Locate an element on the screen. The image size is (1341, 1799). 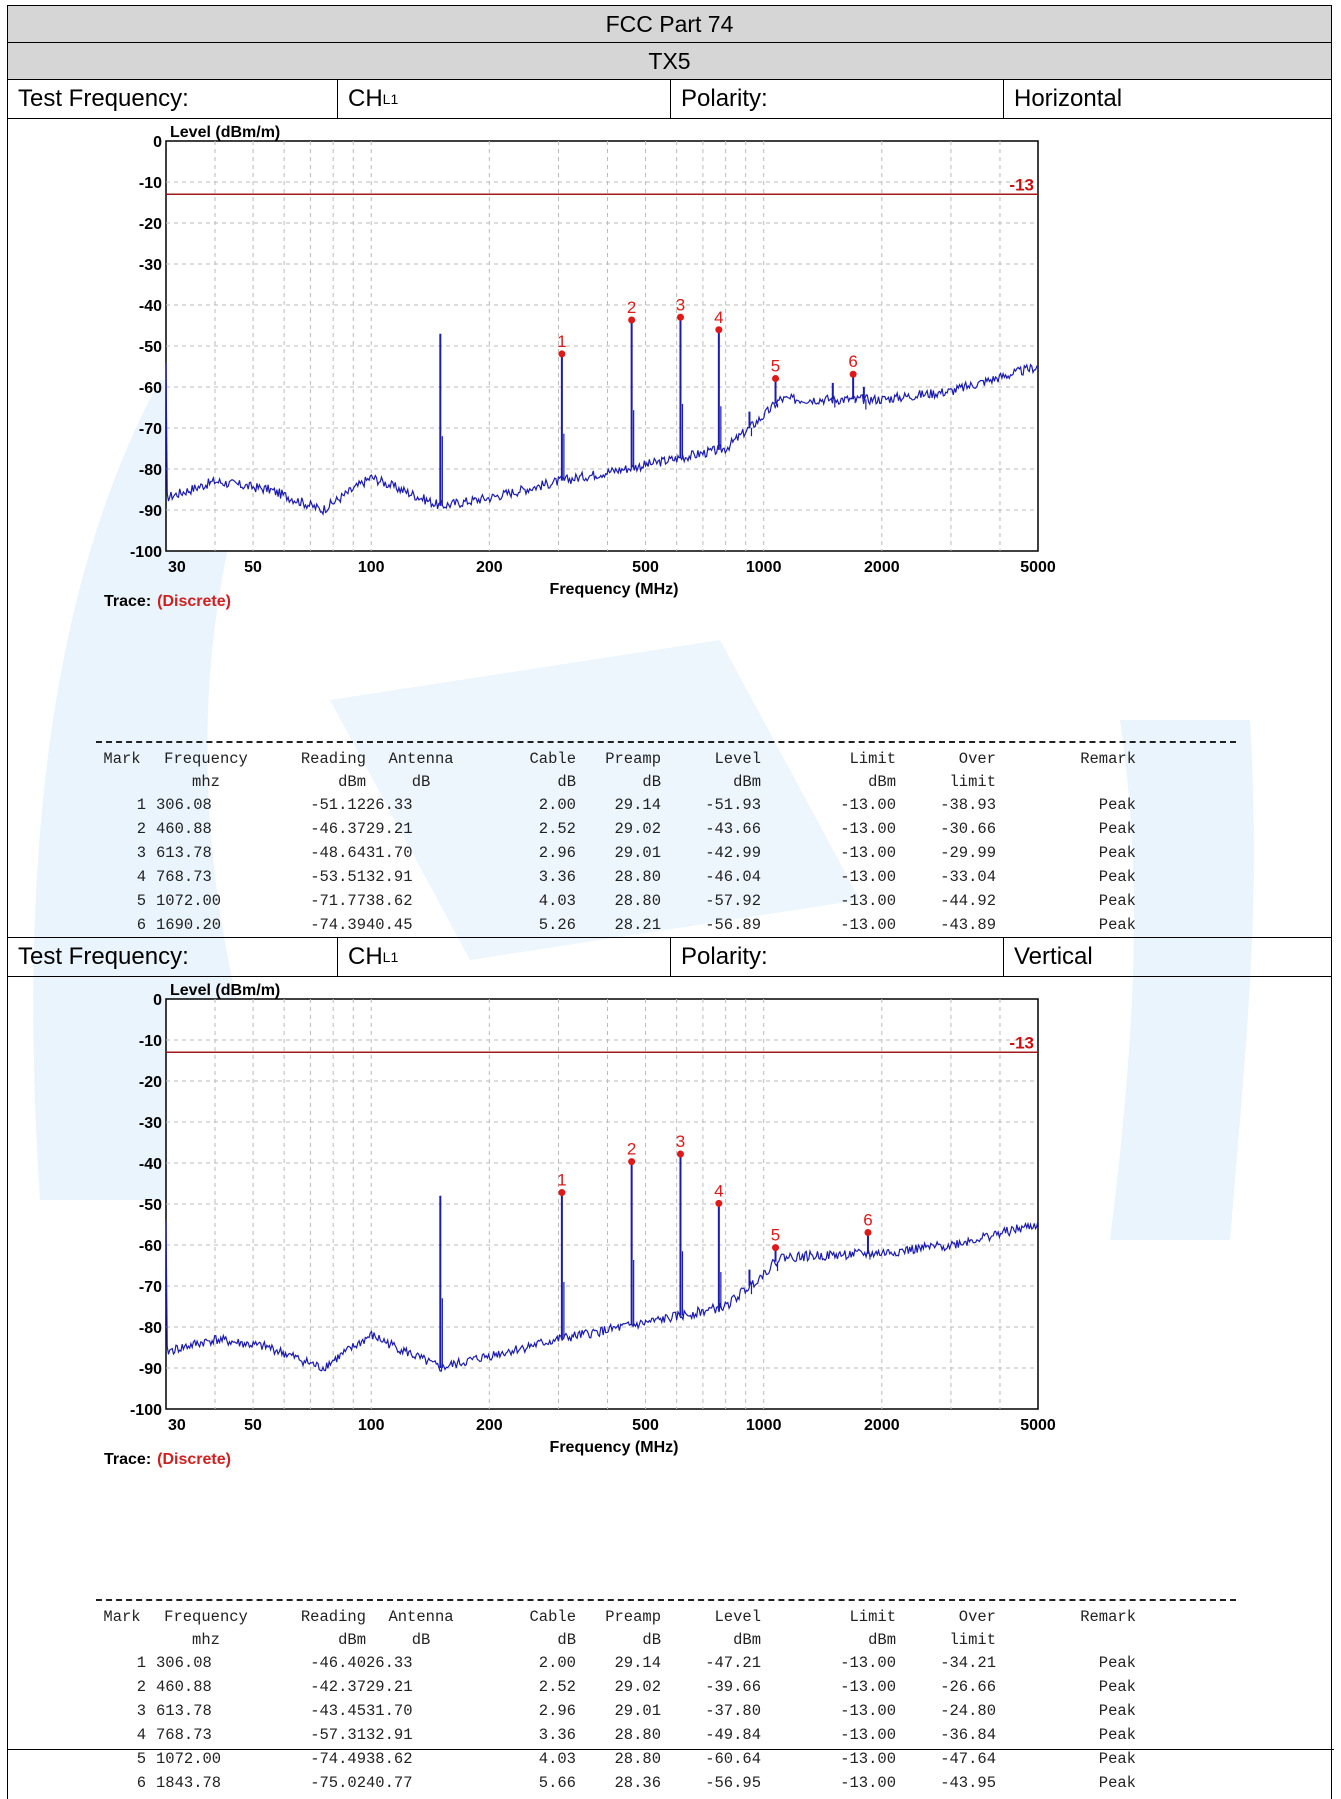
x-tick-label: 1000 is located at coordinates (764, 567).